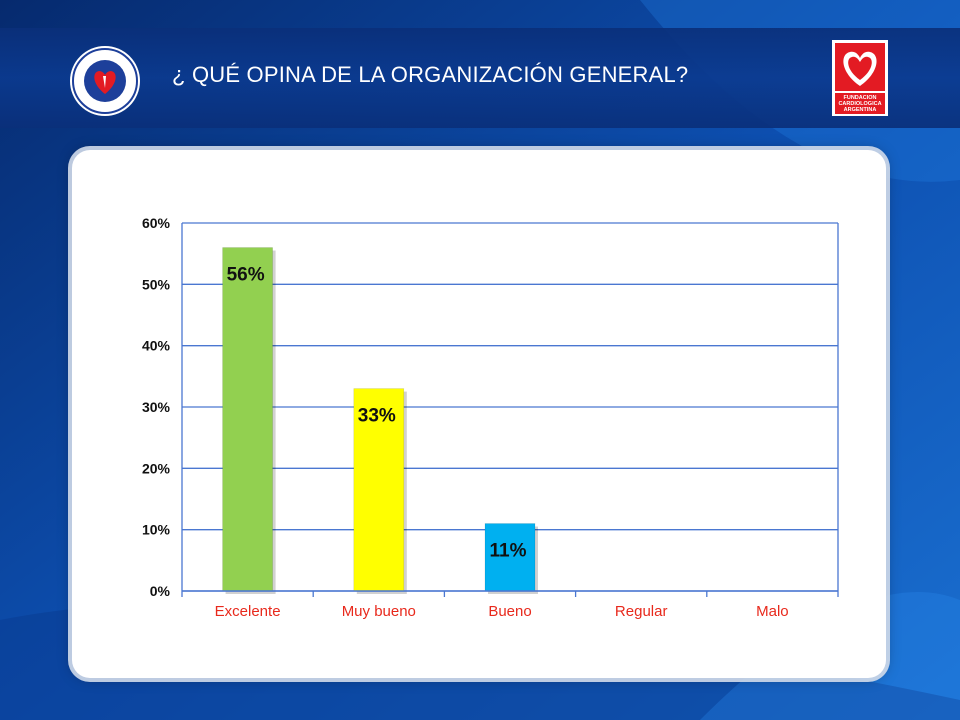 This screenshot has height=720, width=960. I want to click on sociedad-argentina-cardiologia-logo, so click(105, 81).